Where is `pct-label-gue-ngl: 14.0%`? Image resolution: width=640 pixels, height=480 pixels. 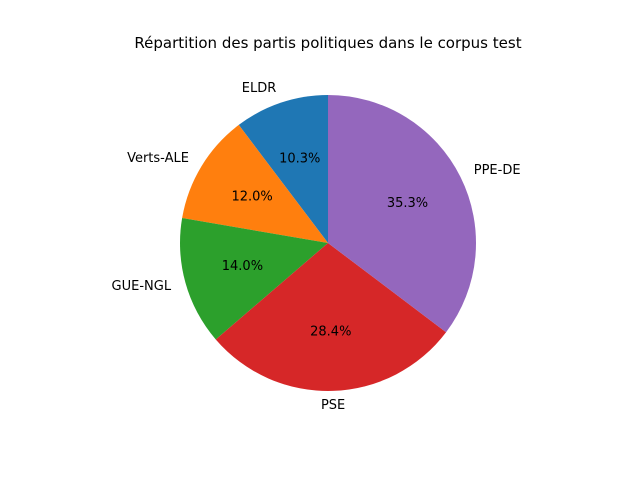 pct-label-gue-ngl: 14.0% is located at coordinates (242, 266).